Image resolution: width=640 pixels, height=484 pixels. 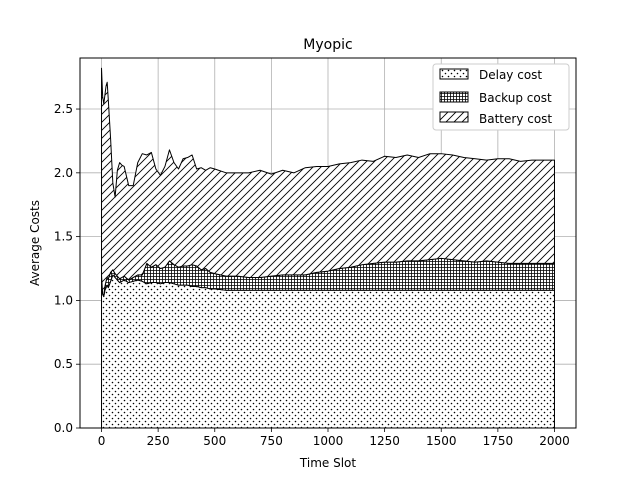 What do you see at coordinates (35, 243) in the screenshot?
I see `y-axis-label: Average Costs` at bounding box center [35, 243].